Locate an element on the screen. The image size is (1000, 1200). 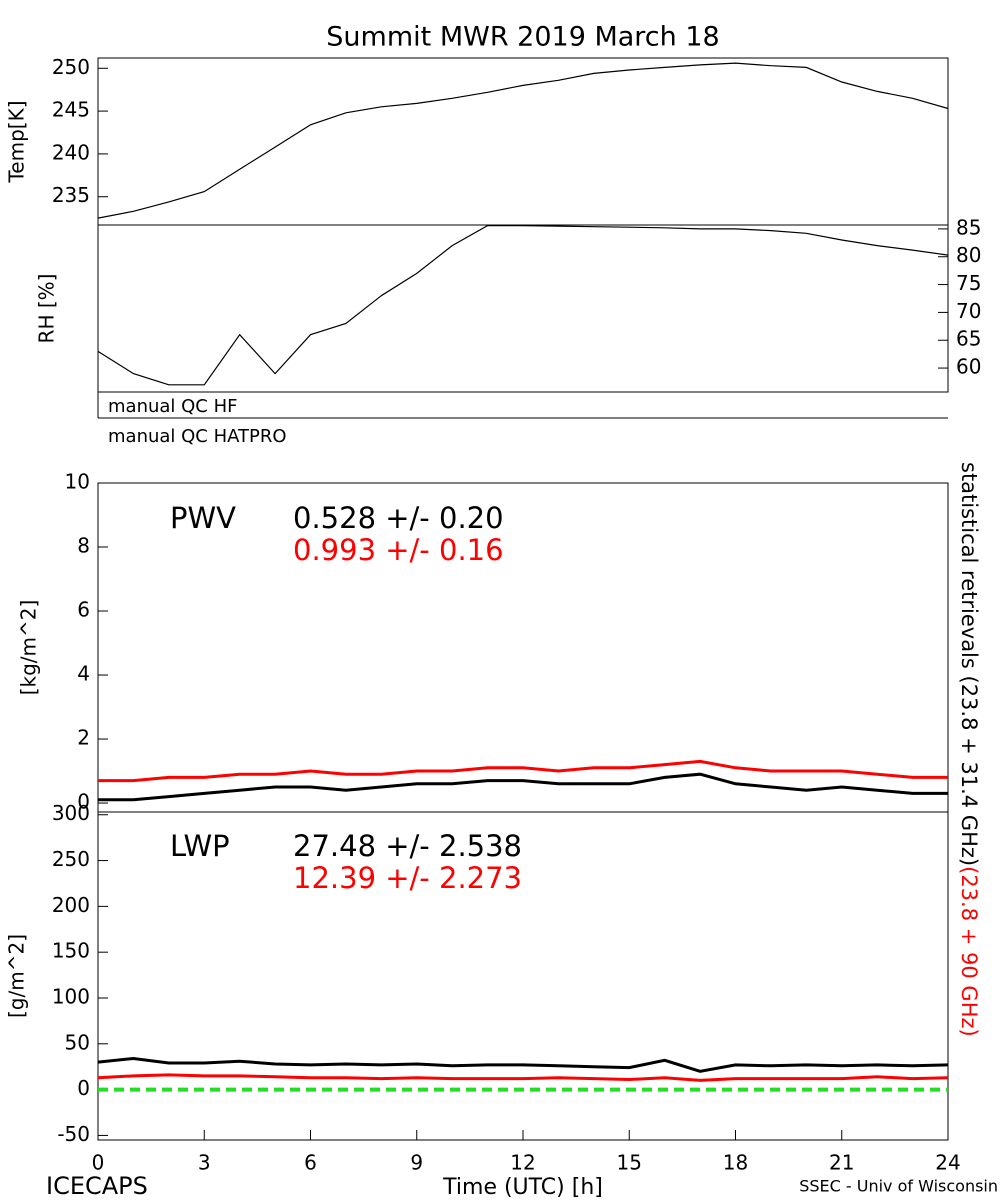
x-tick-label: 0 is located at coordinates (98, 1163).